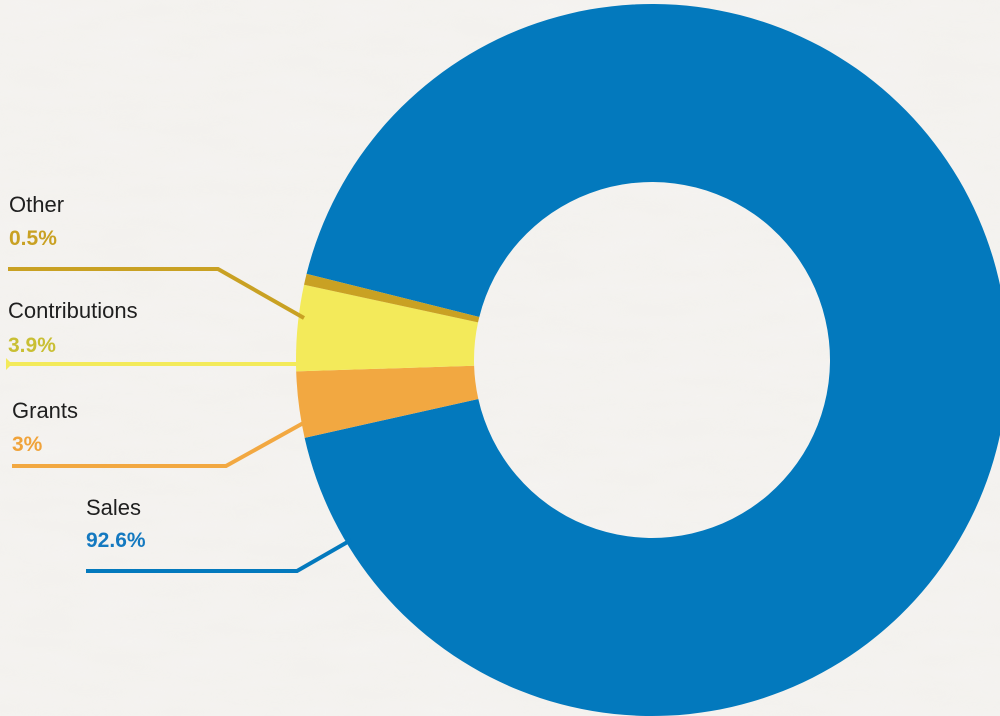 The width and height of the screenshot is (1000, 716). What do you see at coordinates (27, 444) in the screenshot?
I see `value-label-grants: 3%` at bounding box center [27, 444].